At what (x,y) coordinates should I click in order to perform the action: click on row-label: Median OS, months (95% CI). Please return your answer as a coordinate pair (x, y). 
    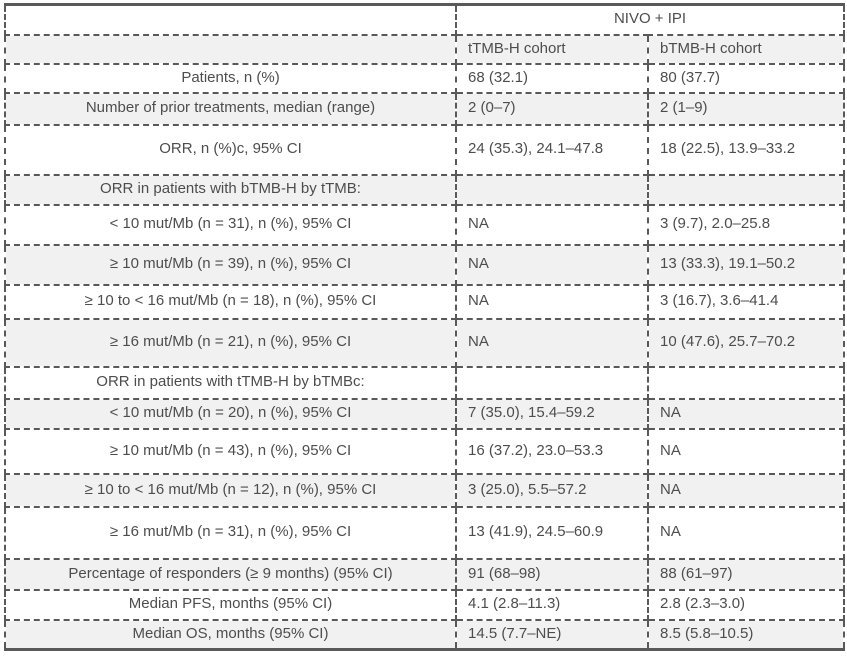
    Looking at the image, I should click on (230, 634).